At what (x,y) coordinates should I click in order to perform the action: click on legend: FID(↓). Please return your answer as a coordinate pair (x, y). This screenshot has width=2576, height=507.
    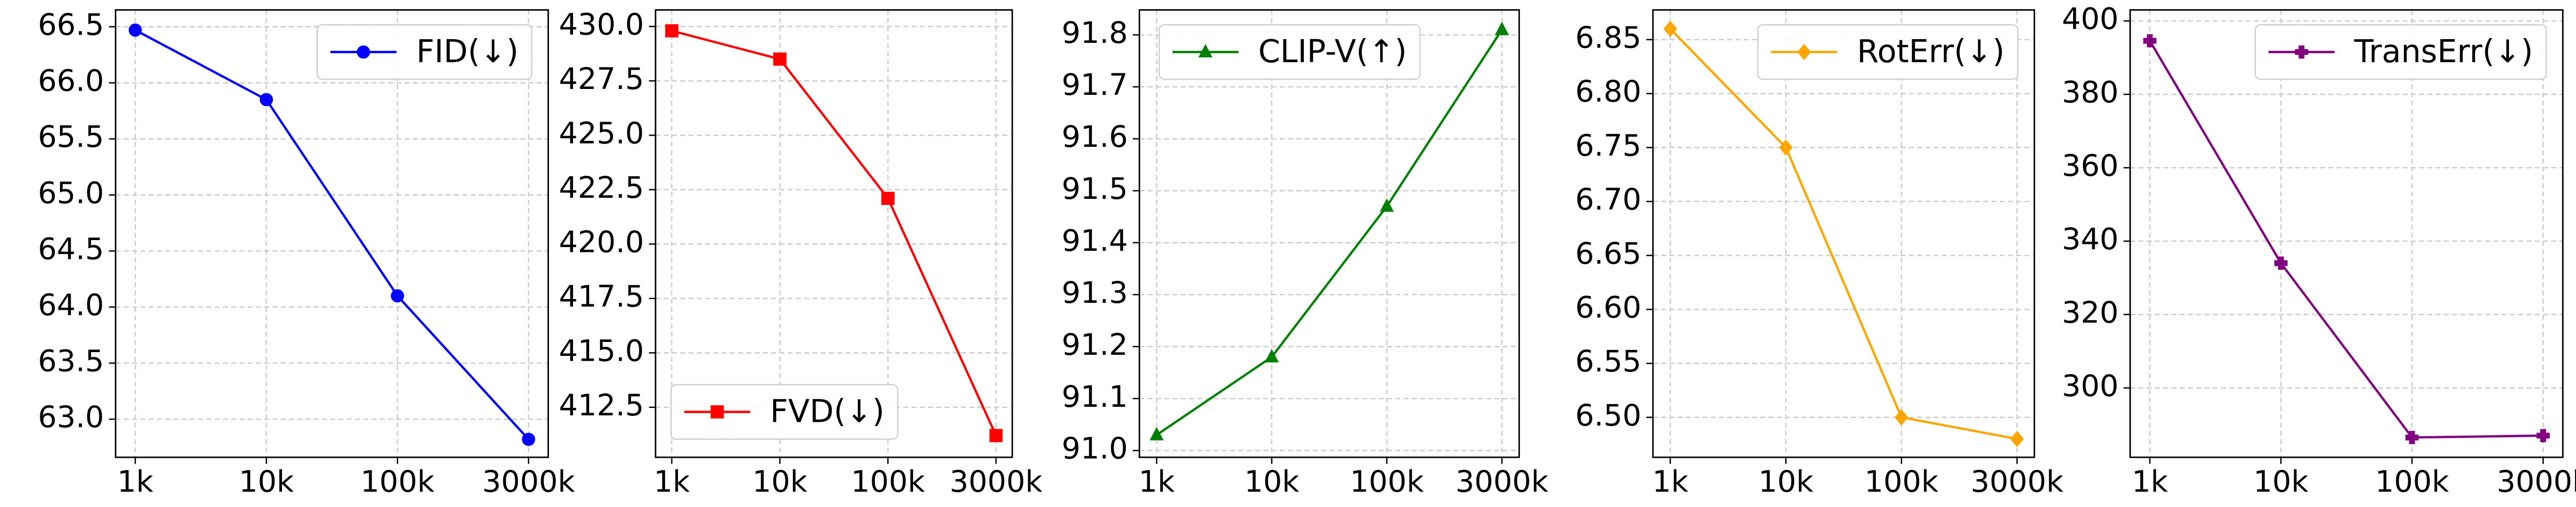
    Looking at the image, I should click on (425, 52).